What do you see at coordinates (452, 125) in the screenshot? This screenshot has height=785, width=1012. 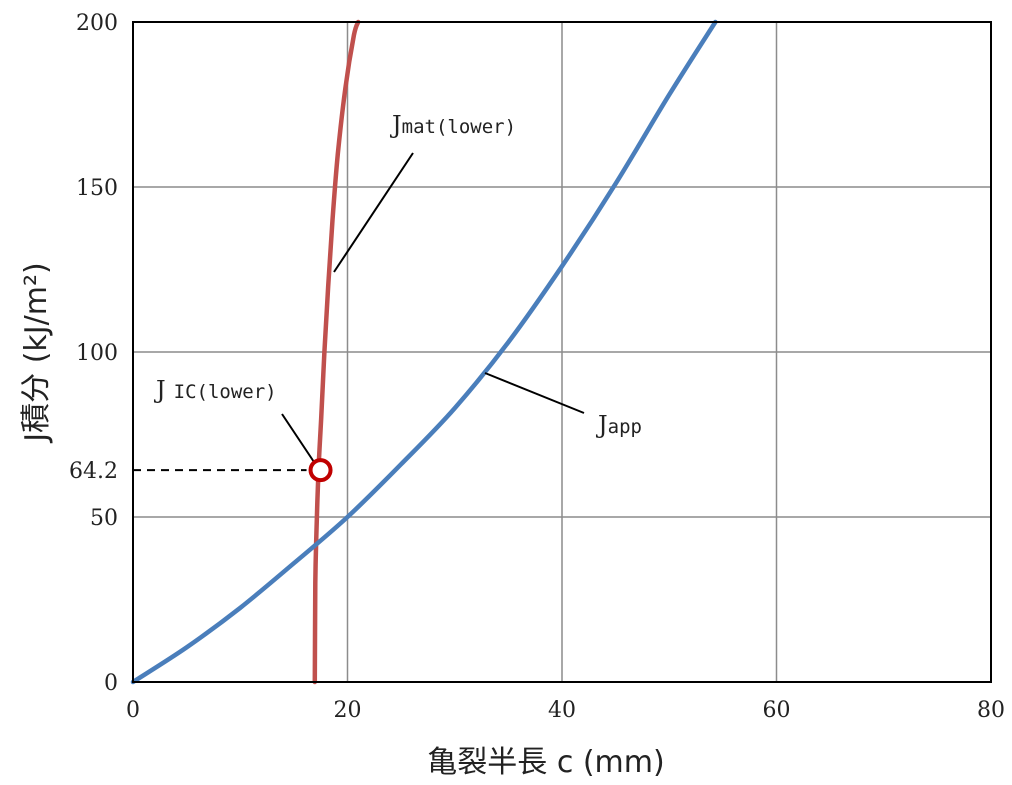 I see `jmat-label: Jmat(lower)` at bounding box center [452, 125].